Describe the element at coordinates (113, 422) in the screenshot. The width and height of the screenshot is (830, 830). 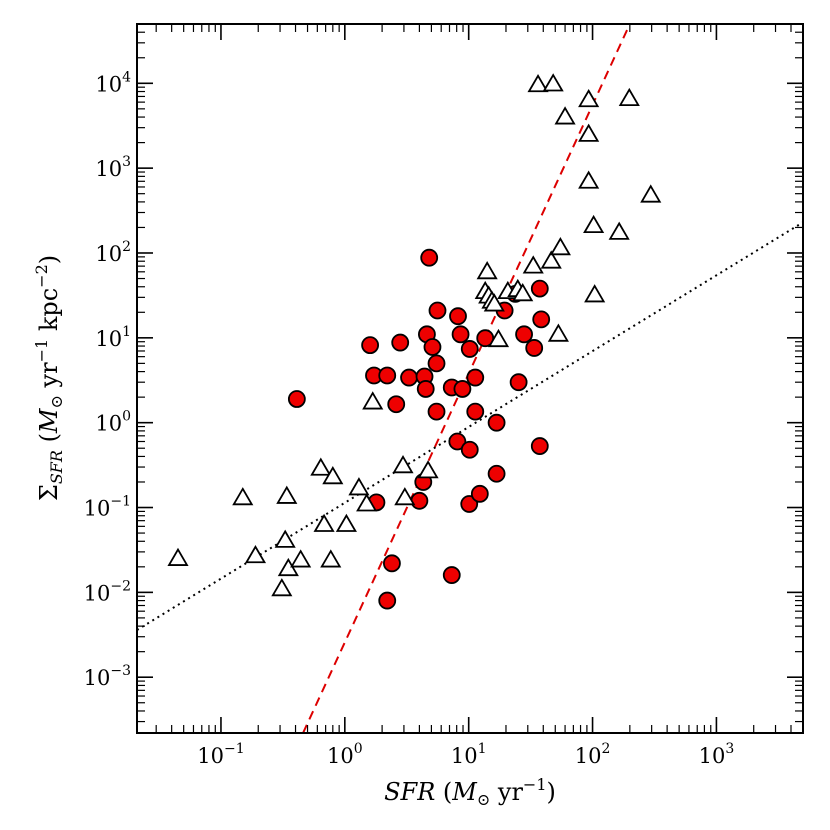
I see `y-tick-label: 10⁰` at that location.